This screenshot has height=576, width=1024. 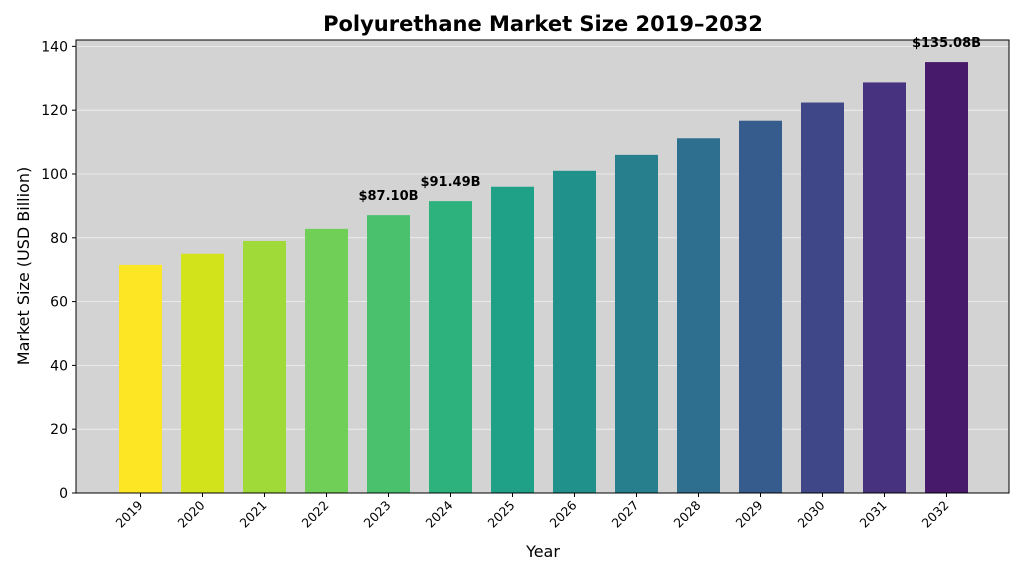 What do you see at coordinates (59, 303) in the screenshot?
I see `y-tick-label: 60` at bounding box center [59, 303].